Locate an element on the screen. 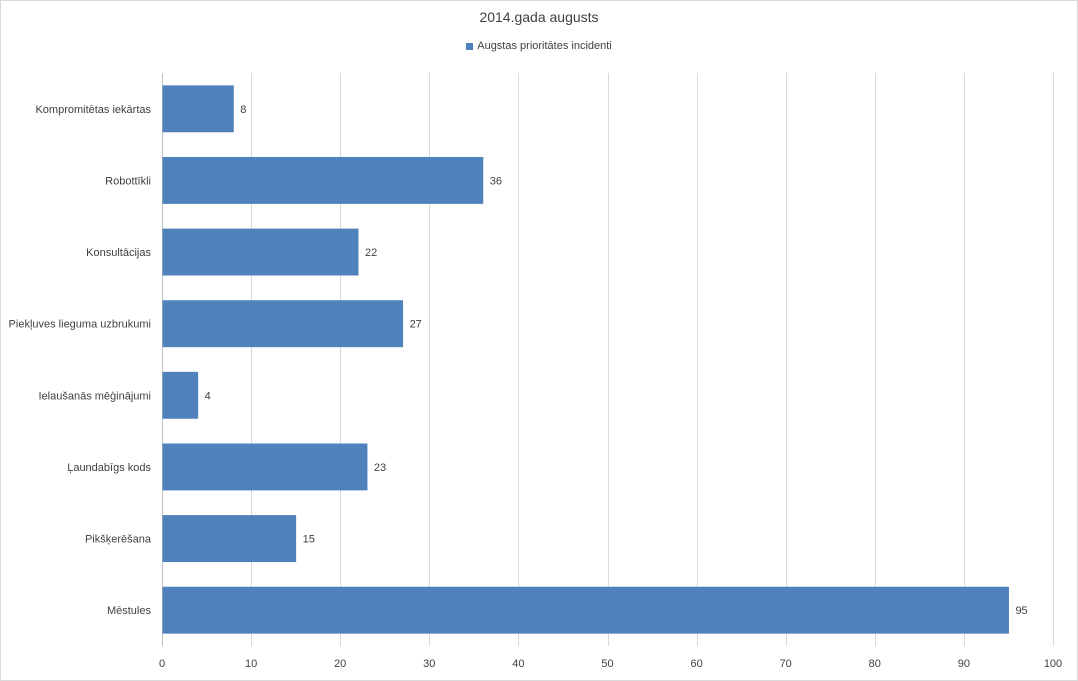 The image size is (1078, 681). legend-swatch is located at coordinates (470, 46).